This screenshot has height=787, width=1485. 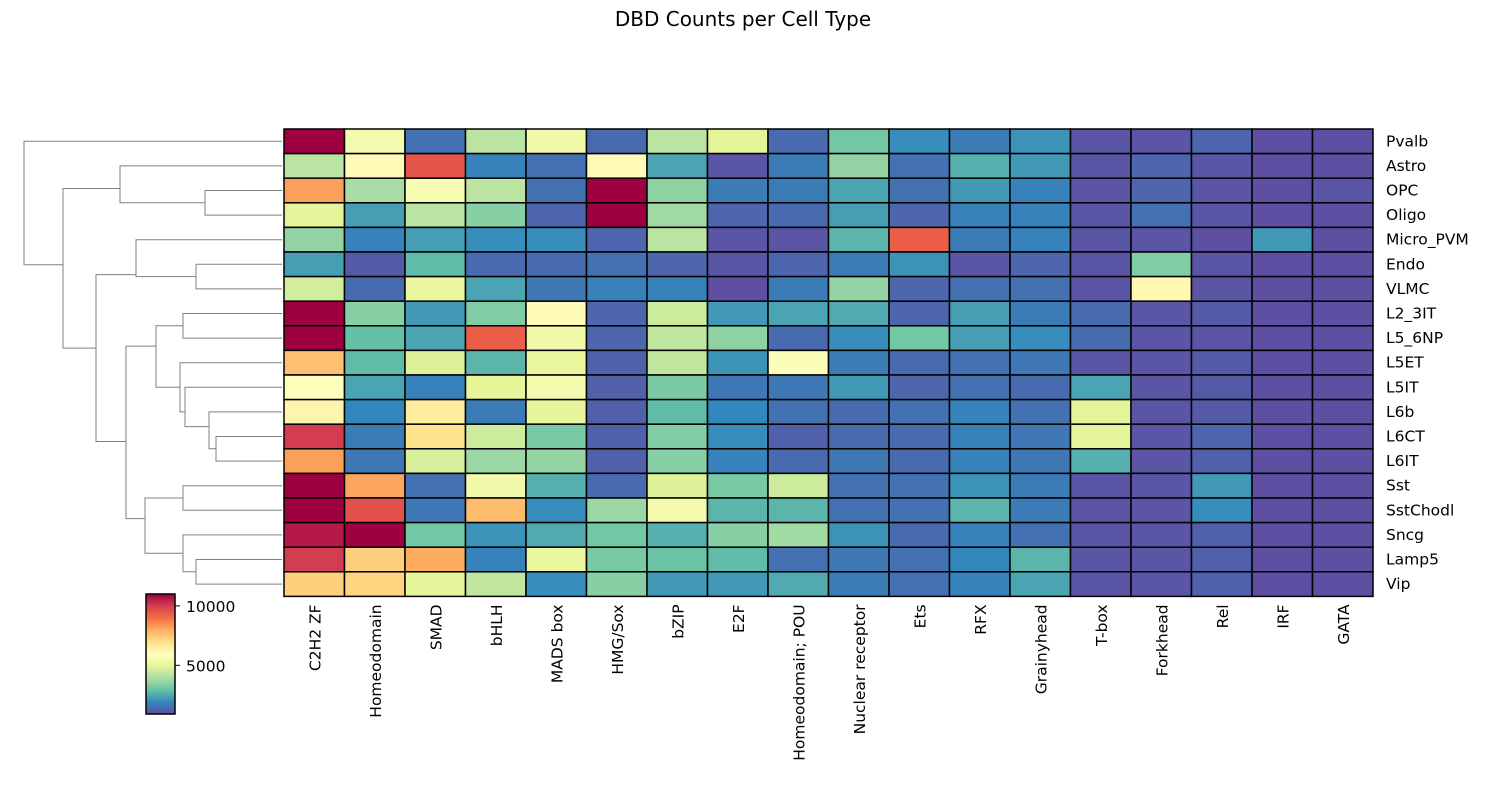 I want to click on row-label: Micro_PVM, so click(x=1427, y=240).